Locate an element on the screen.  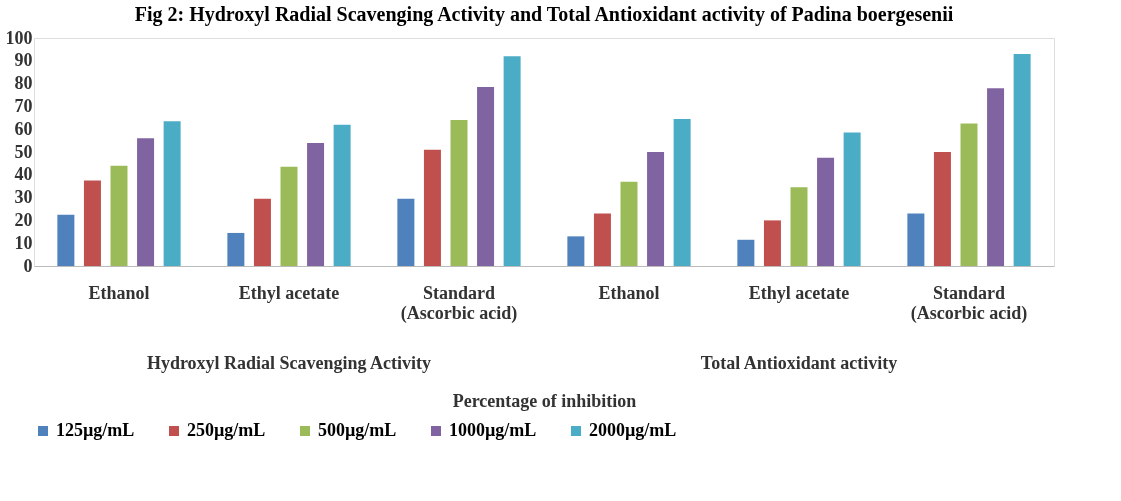
x-axis-title: Percentage of inhibition is located at coordinates (544, 400).